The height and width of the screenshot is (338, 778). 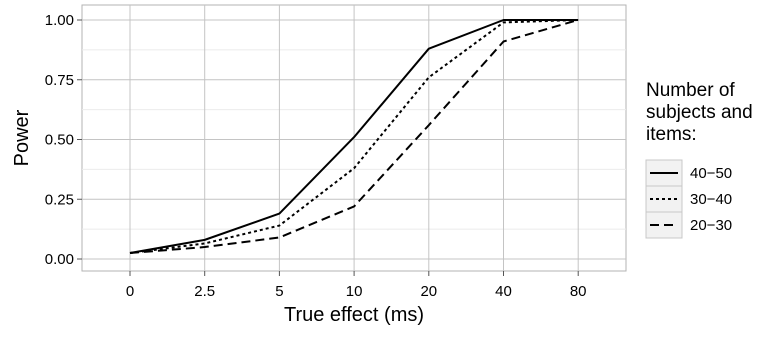 What do you see at coordinates (711, 173) in the screenshot?
I see `legend-label: 40−50` at bounding box center [711, 173].